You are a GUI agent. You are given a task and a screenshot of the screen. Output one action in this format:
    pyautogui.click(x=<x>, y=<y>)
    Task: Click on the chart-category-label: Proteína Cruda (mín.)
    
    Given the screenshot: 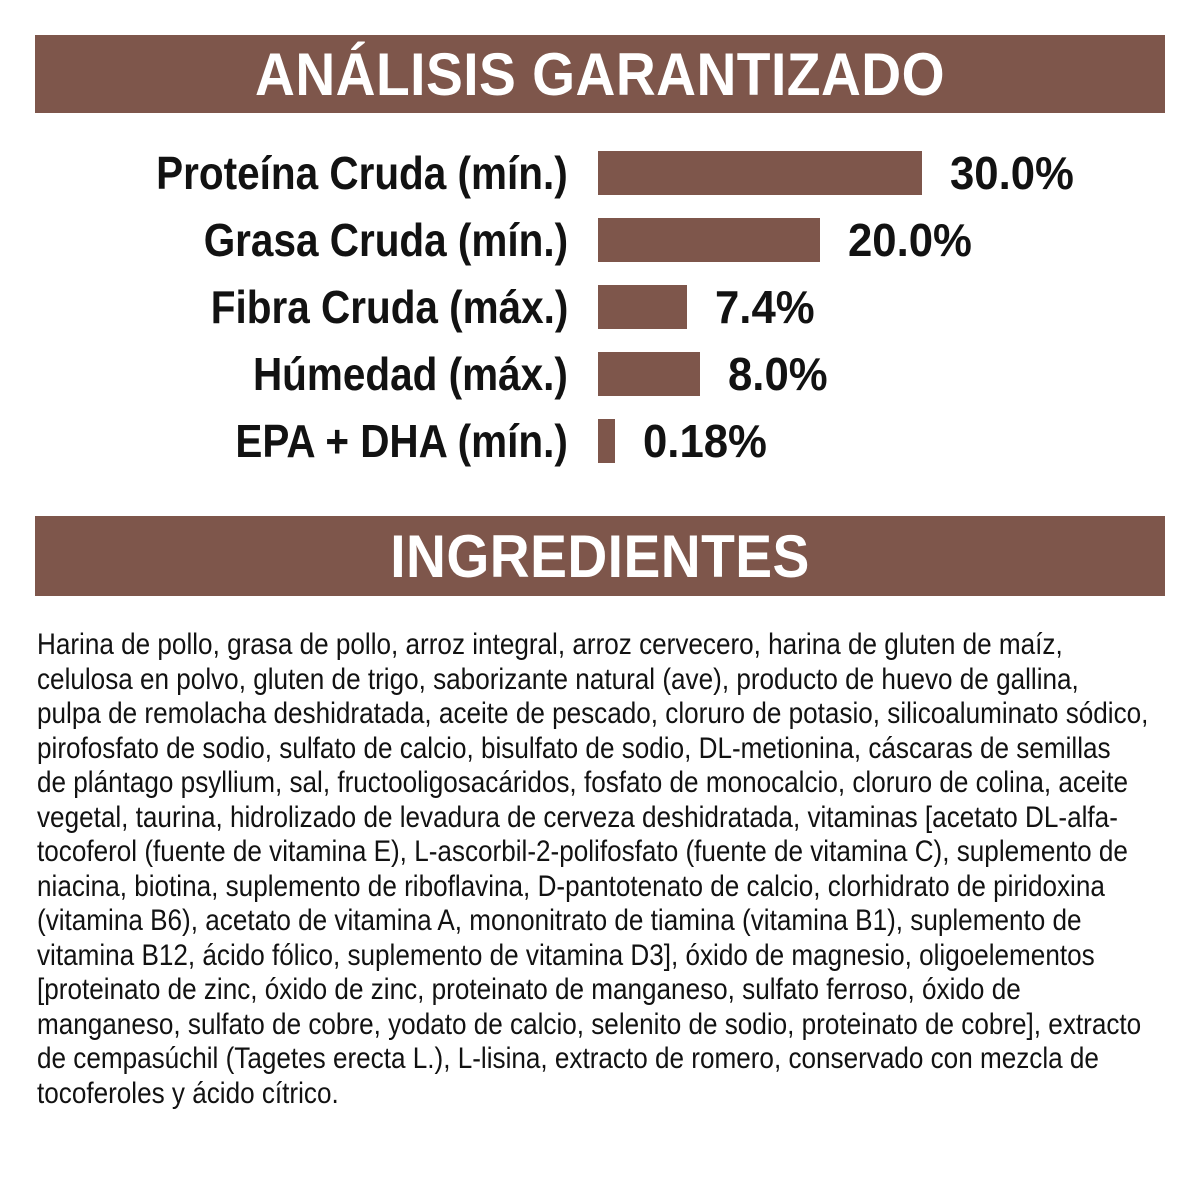 What is the action you would take?
    pyautogui.click(x=362, y=172)
    